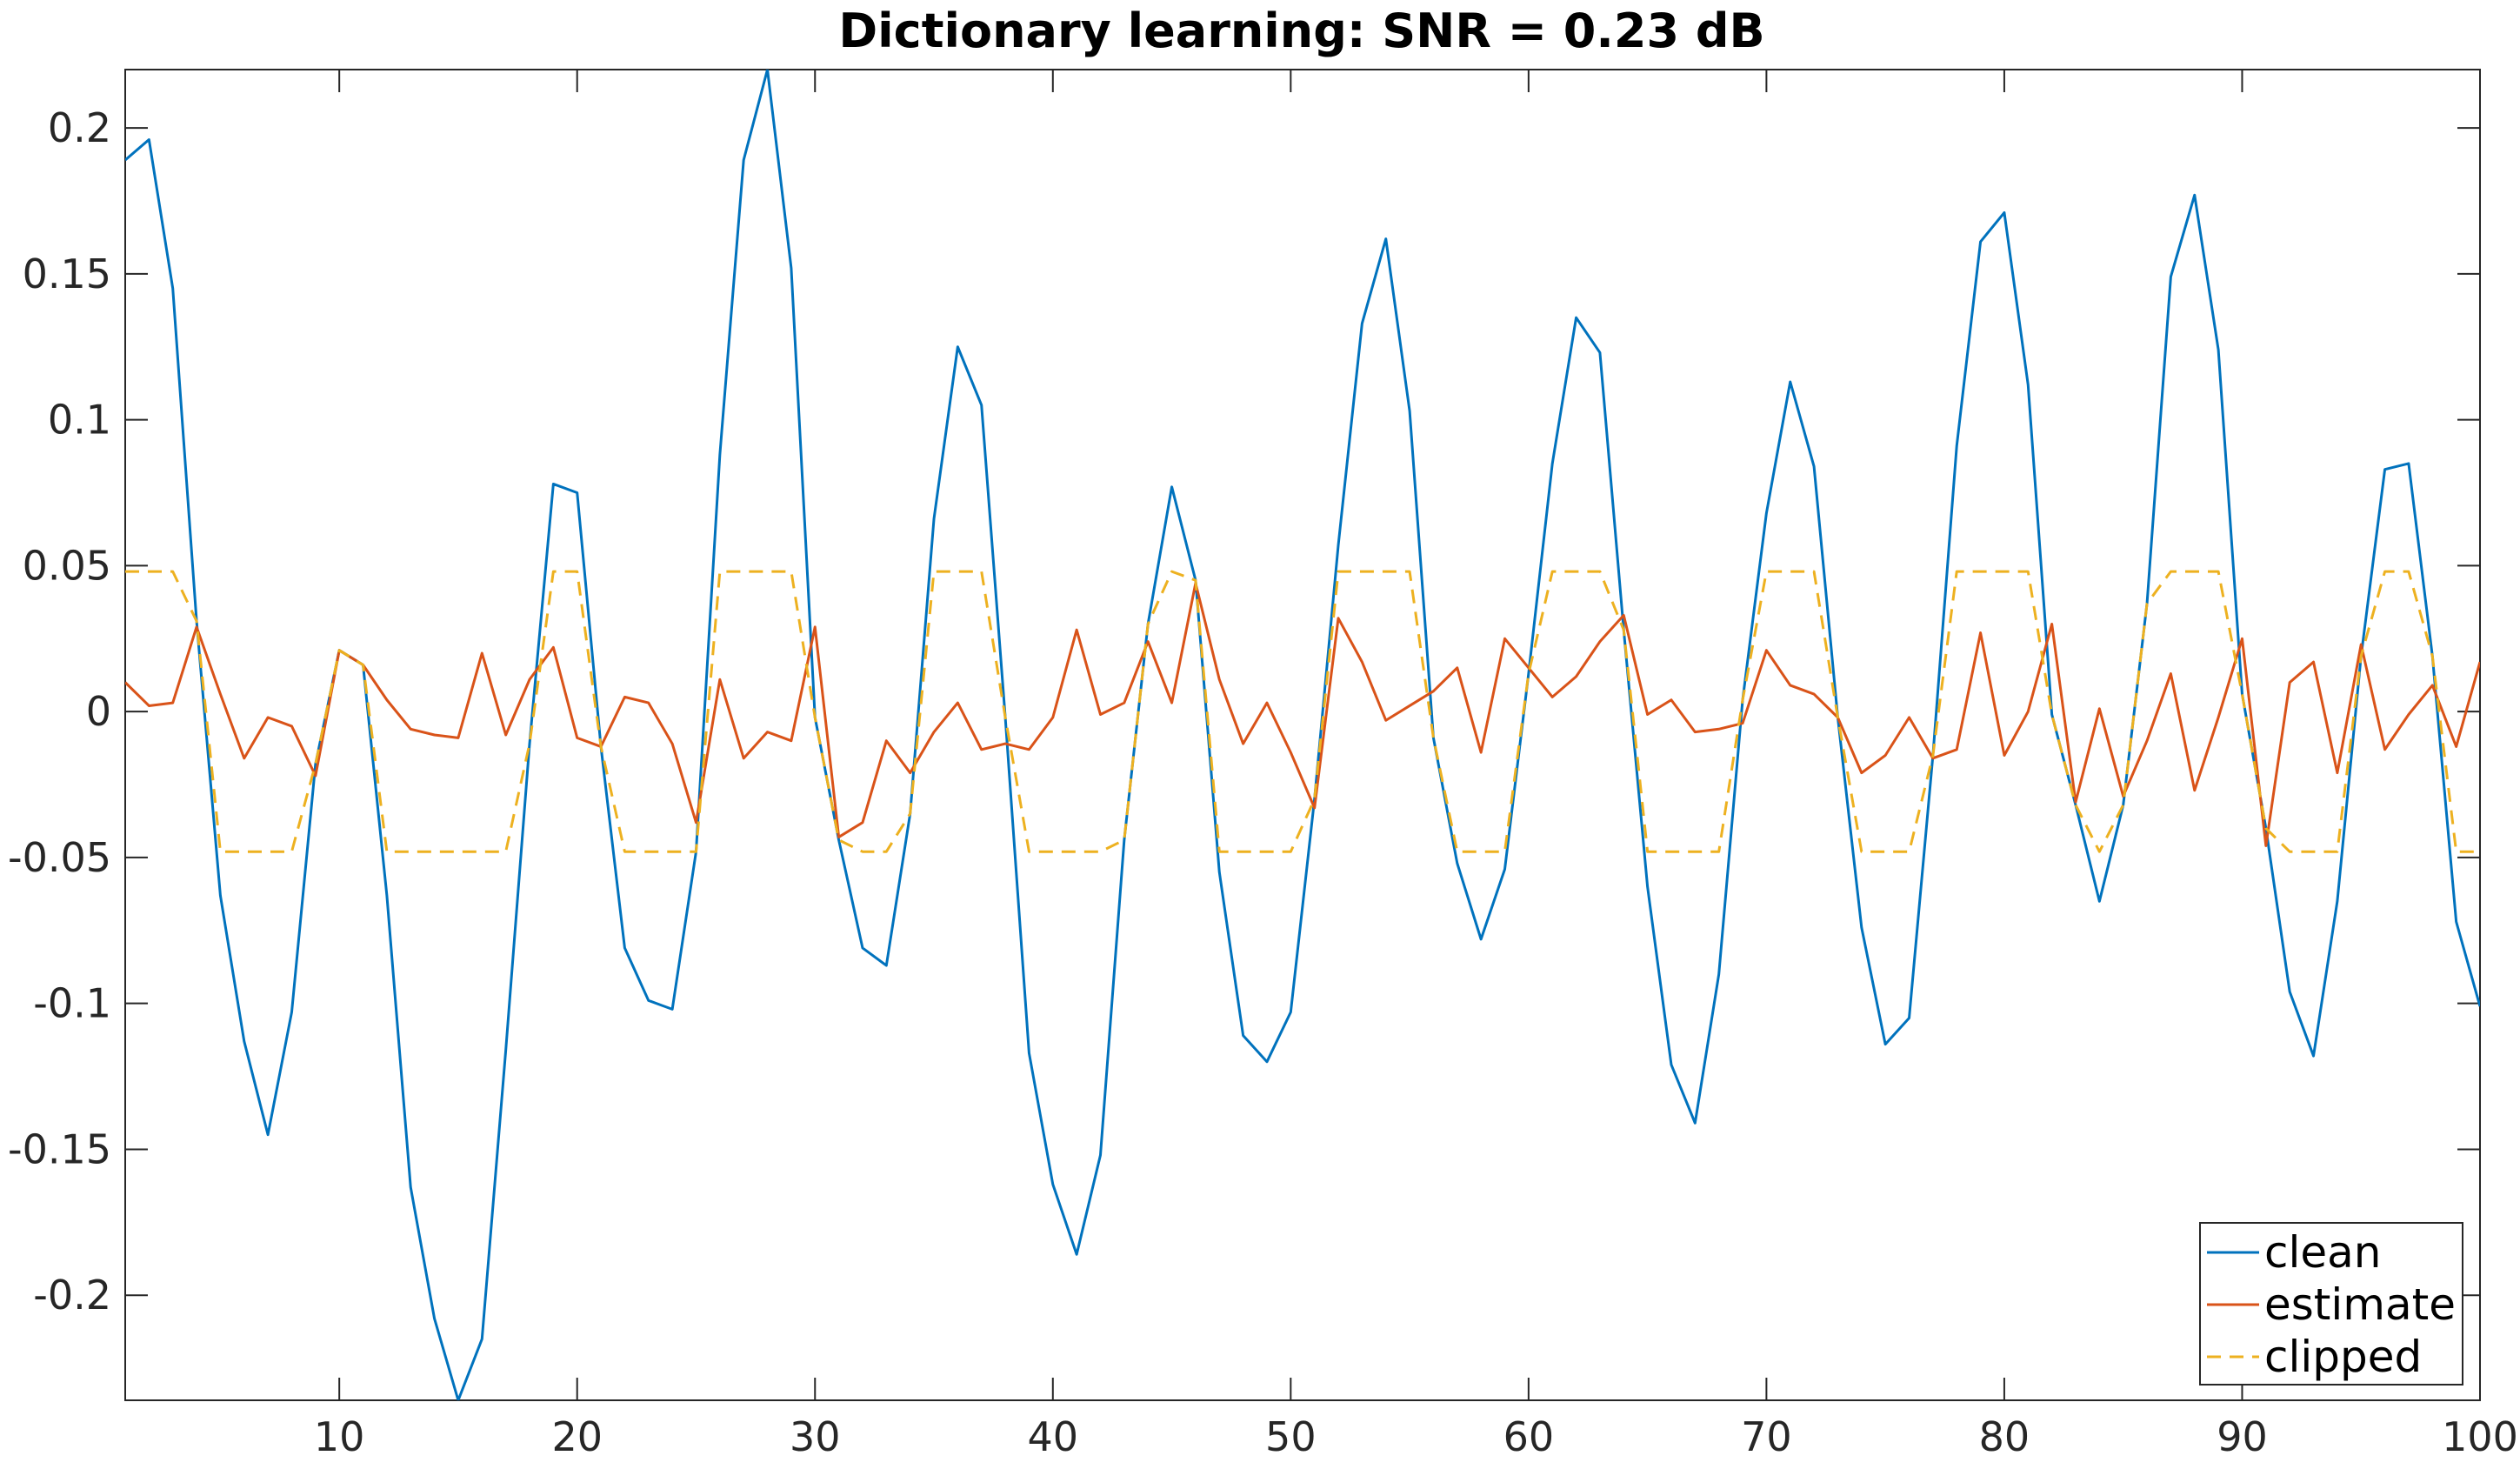  What do you see at coordinates (98, 711) in the screenshot?
I see `y-tick-label: 0` at bounding box center [98, 711].